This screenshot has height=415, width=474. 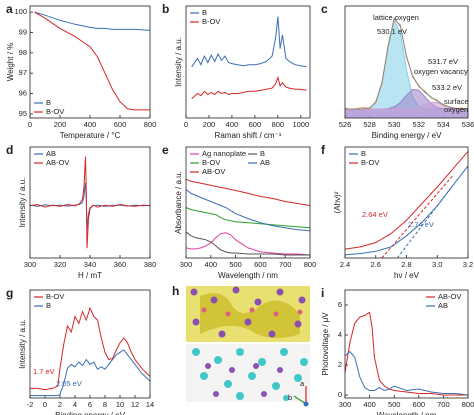 I want to click on annotation: 2.74 eV, so click(x=421, y=224).